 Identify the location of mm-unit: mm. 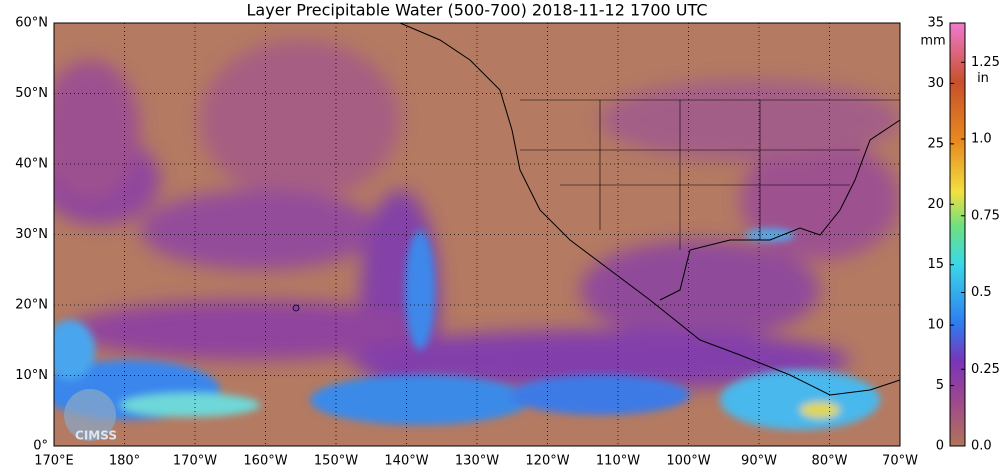
(932, 41).